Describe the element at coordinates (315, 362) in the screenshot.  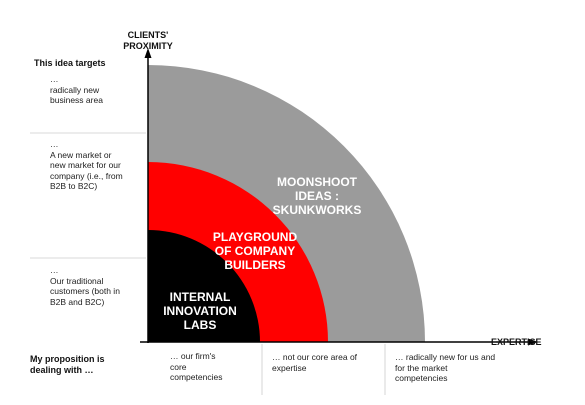
I see `x-level-not-core: … not our core area of expertise` at that location.